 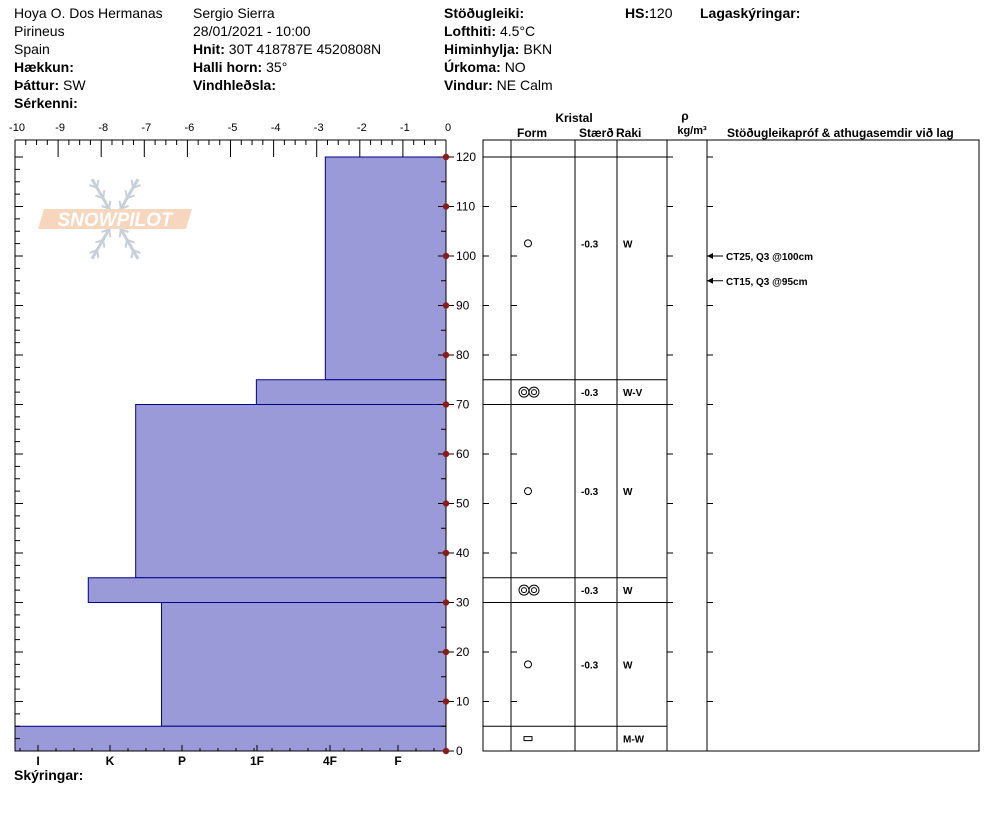 What do you see at coordinates (769, 257) in the screenshot?
I see `stability-test-note: CT25, Q3 @100cm` at bounding box center [769, 257].